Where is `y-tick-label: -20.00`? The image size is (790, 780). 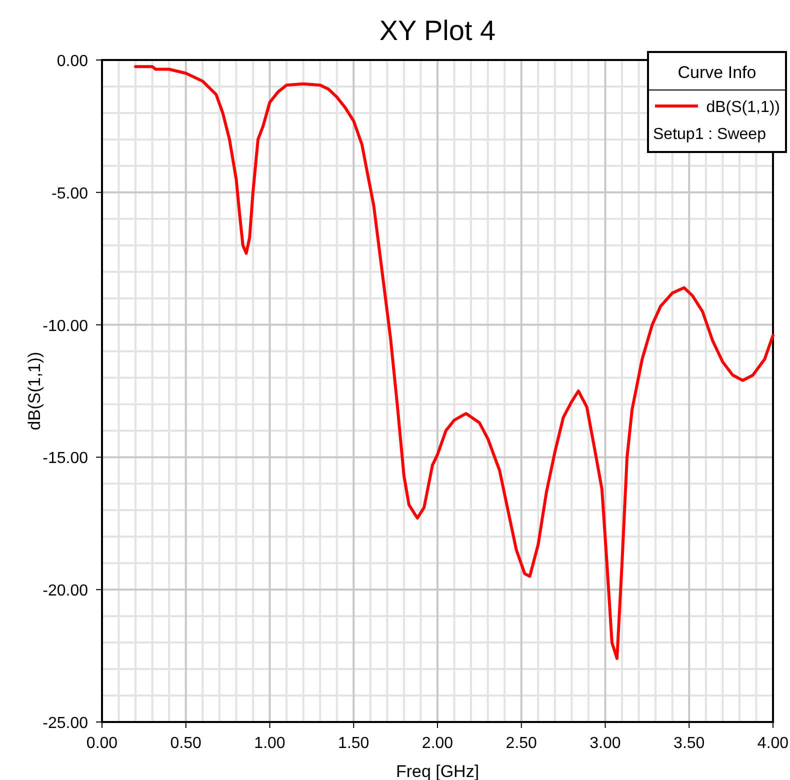 y-tick-label: -20.00 is located at coordinates (65, 591).